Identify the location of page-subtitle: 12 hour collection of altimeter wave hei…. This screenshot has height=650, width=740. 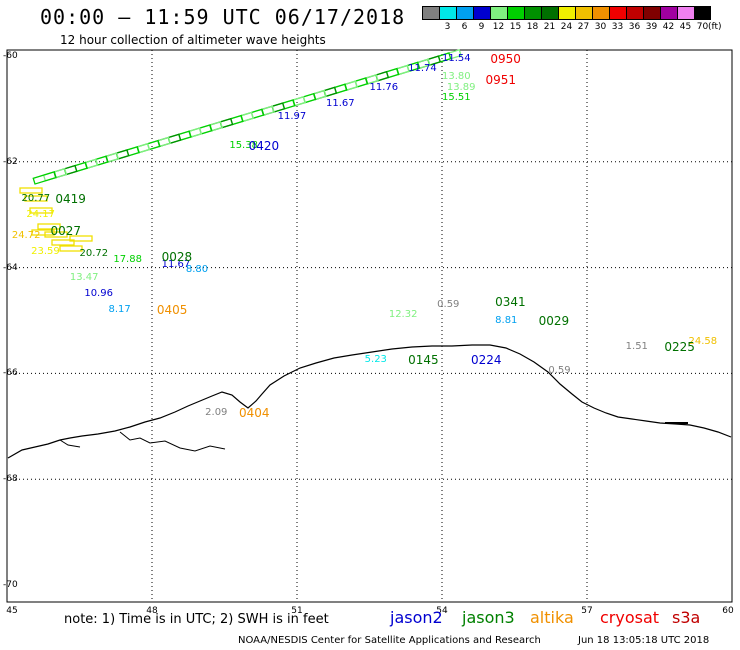
(193, 40).